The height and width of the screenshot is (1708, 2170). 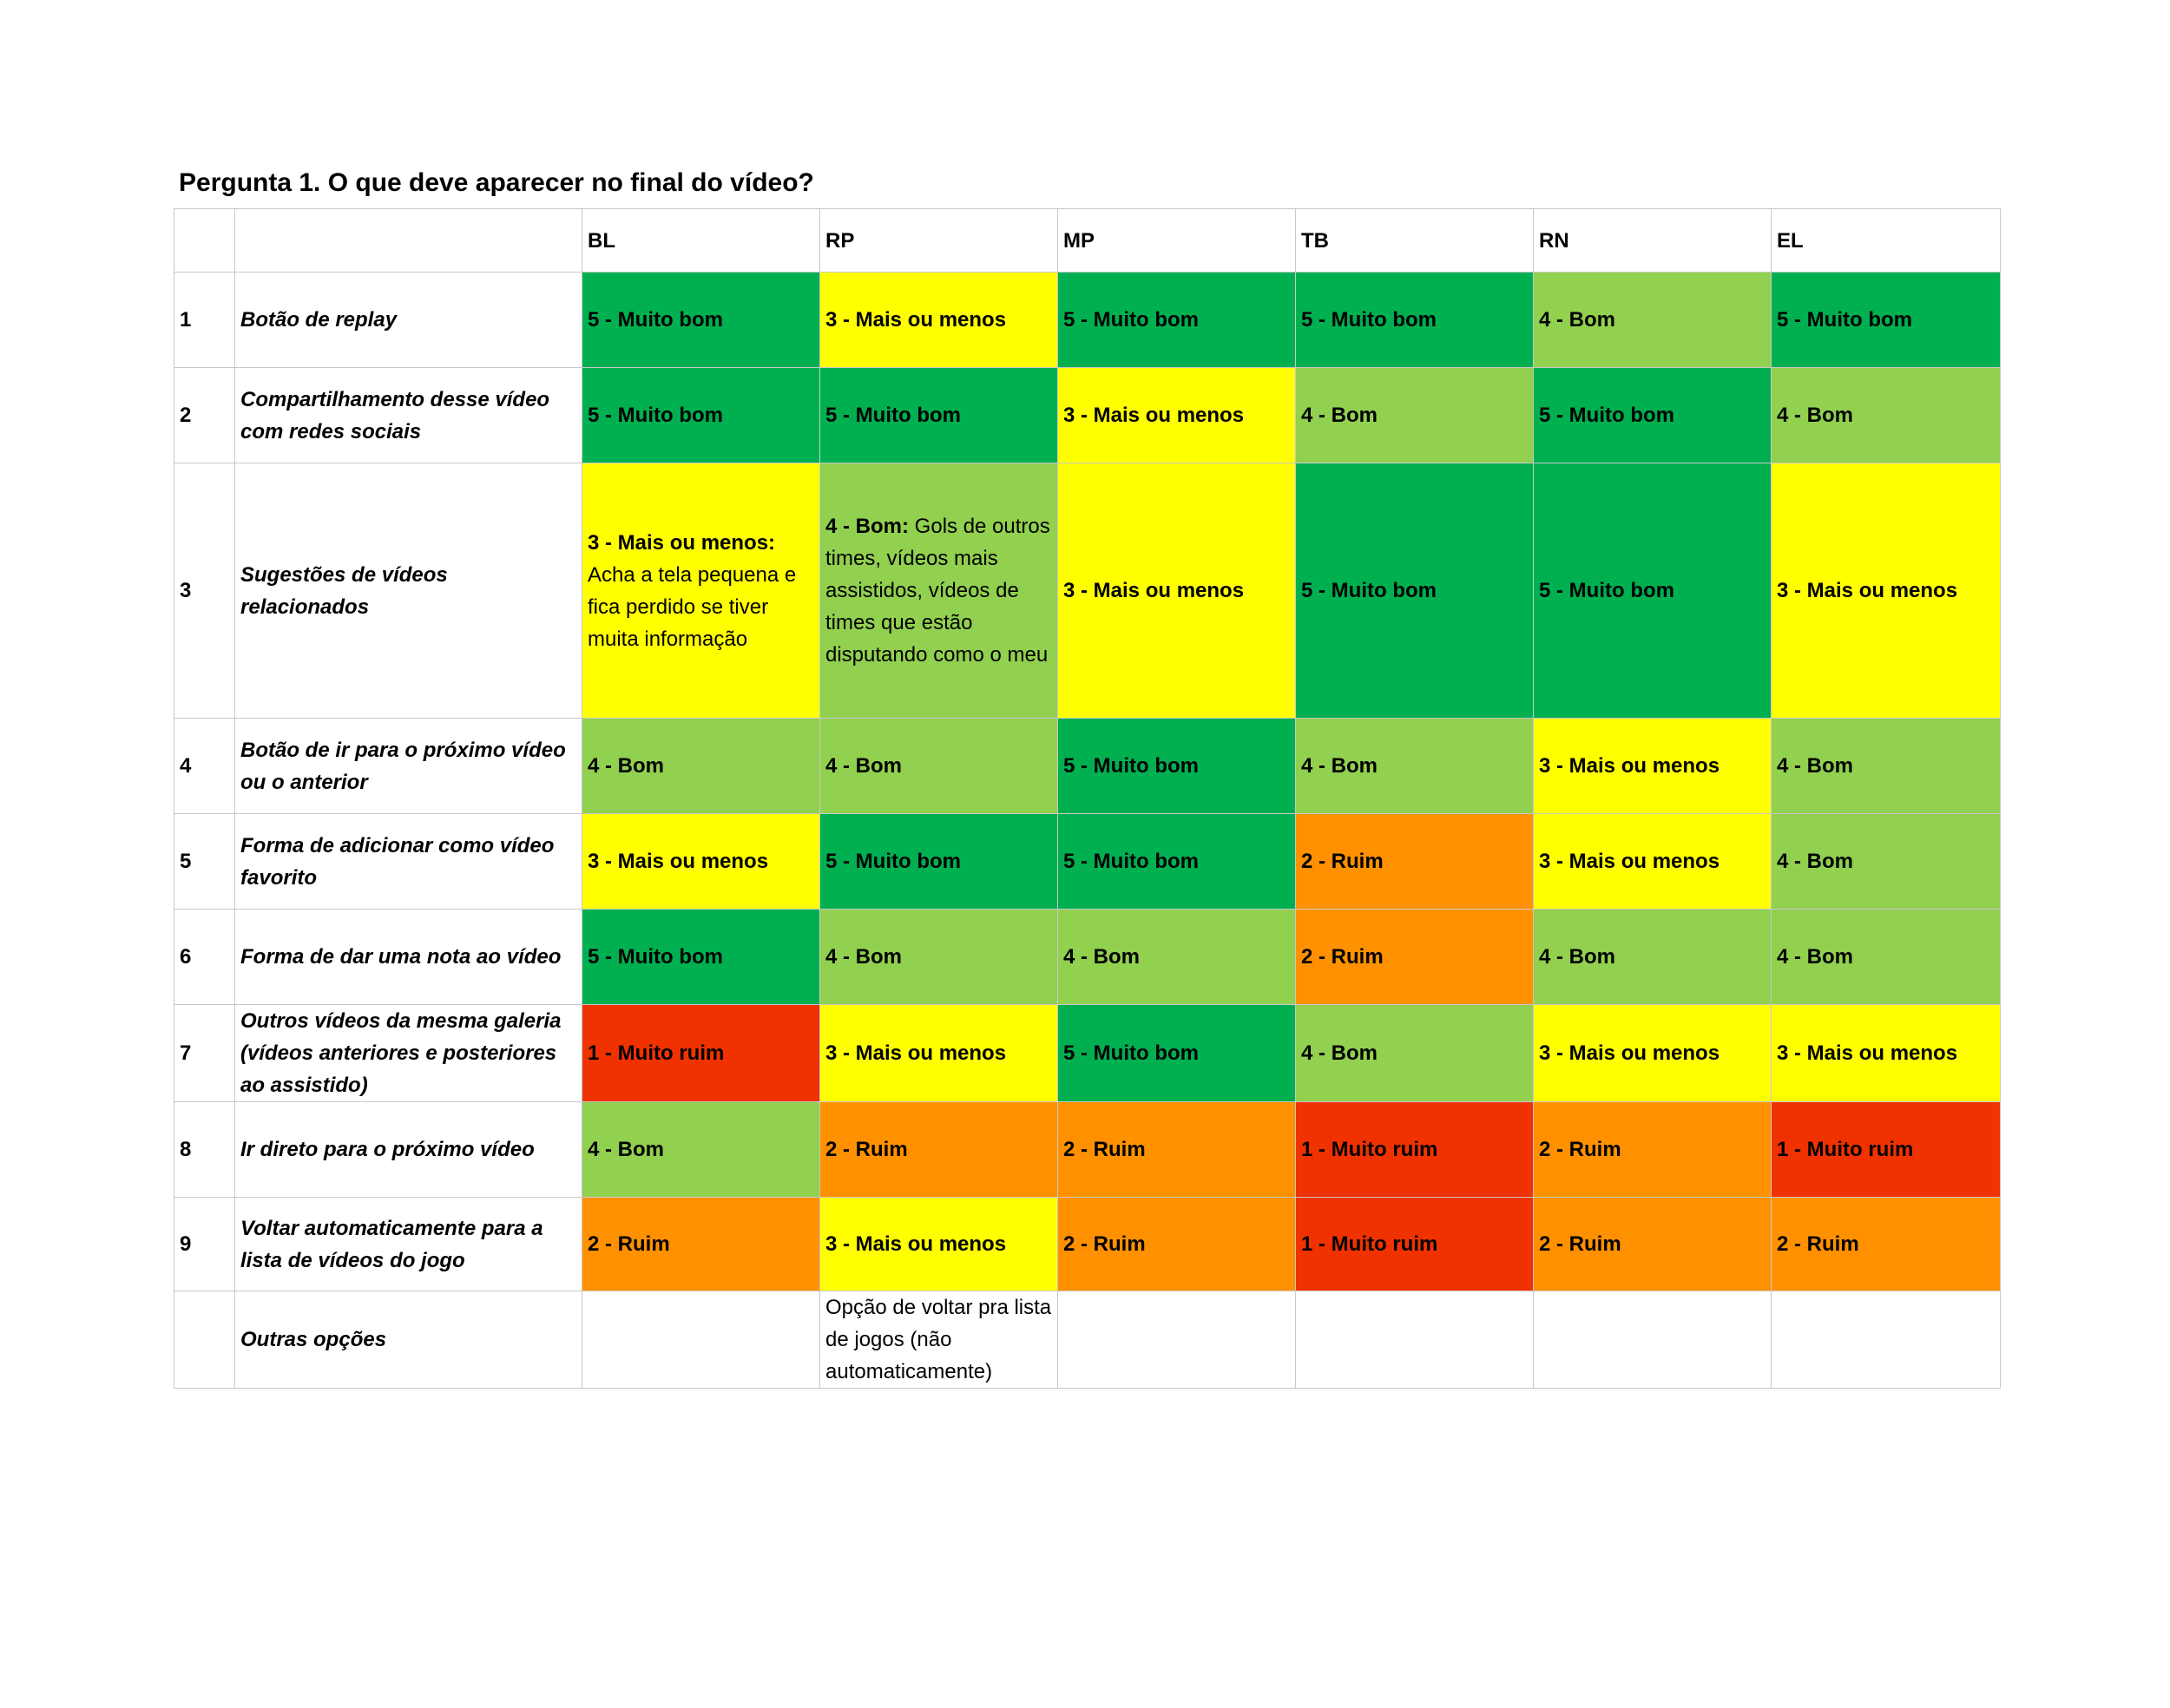 What do you see at coordinates (408, 1149) in the screenshot?
I see `question-label: Ir direto para o próximo vídeo` at bounding box center [408, 1149].